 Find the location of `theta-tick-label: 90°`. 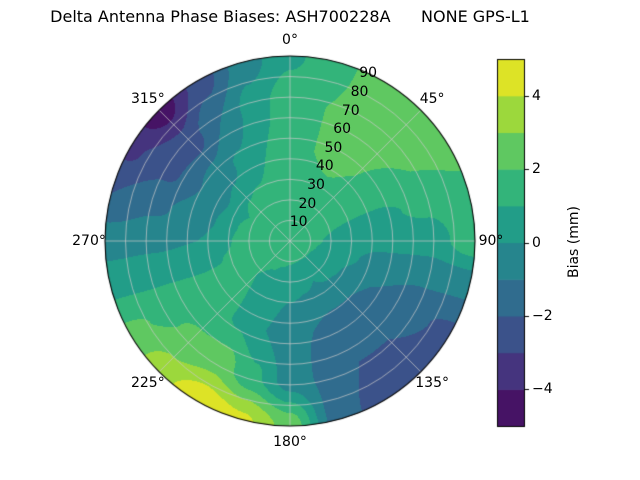

theta-tick-label: 90° is located at coordinates (491, 241).